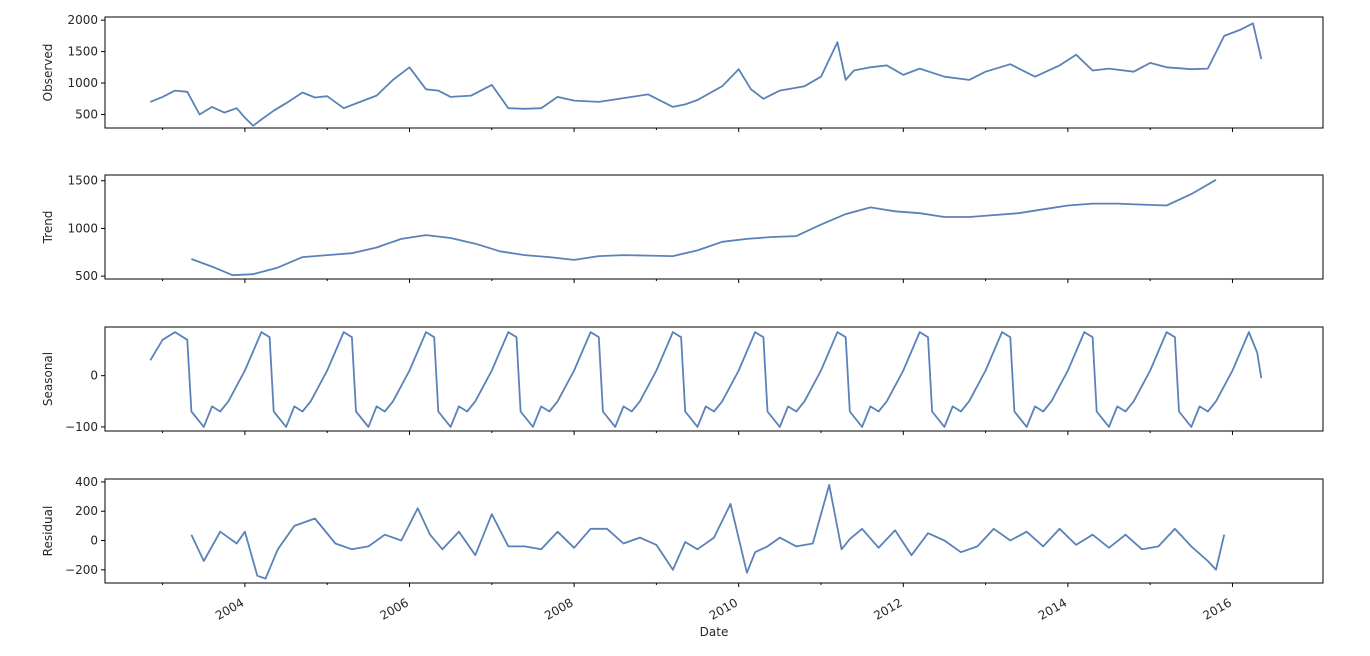 This screenshot has width=1370, height=656. I want to click on series-line-observed, so click(706, 74).